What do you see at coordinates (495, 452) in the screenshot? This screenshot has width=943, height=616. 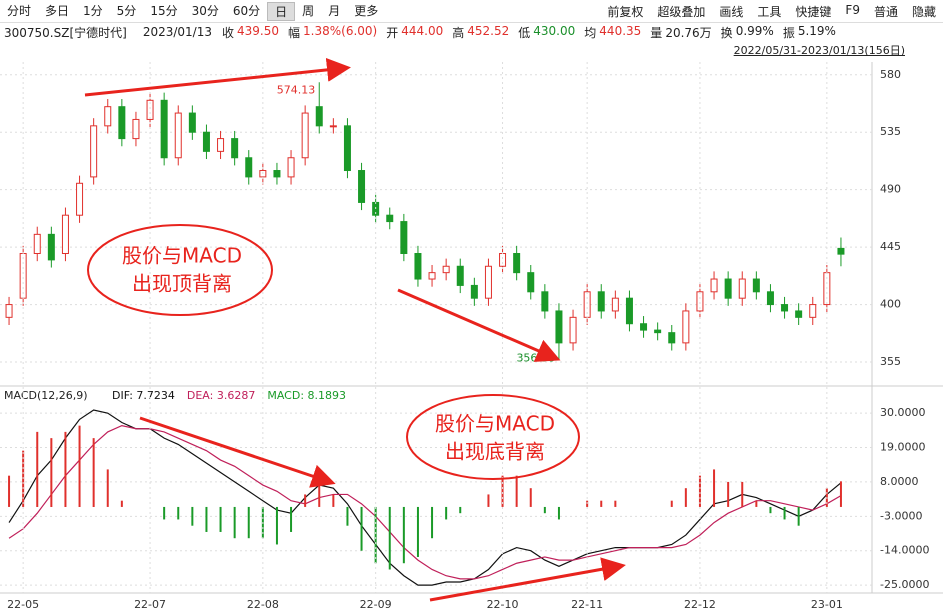 I see `note-text: 出现底背离` at bounding box center [495, 452].